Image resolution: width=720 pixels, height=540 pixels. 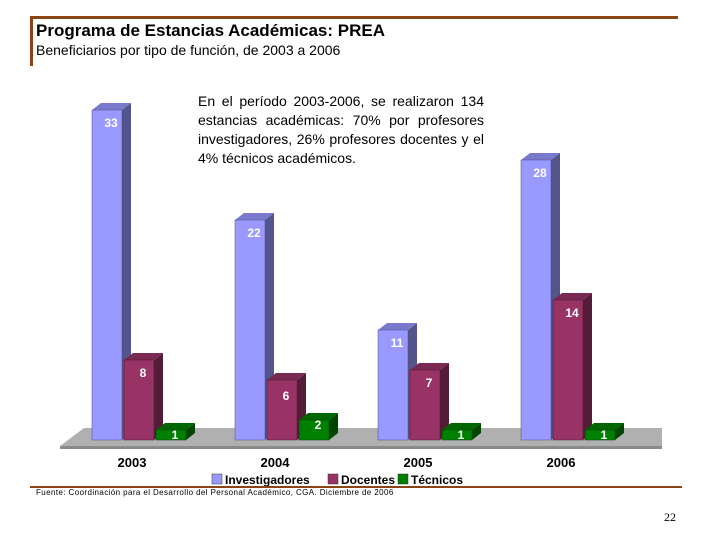 What do you see at coordinates (132, 462) in the screenshot?
I see `x-tick-label: 2003` at bounding box center [132, 462].